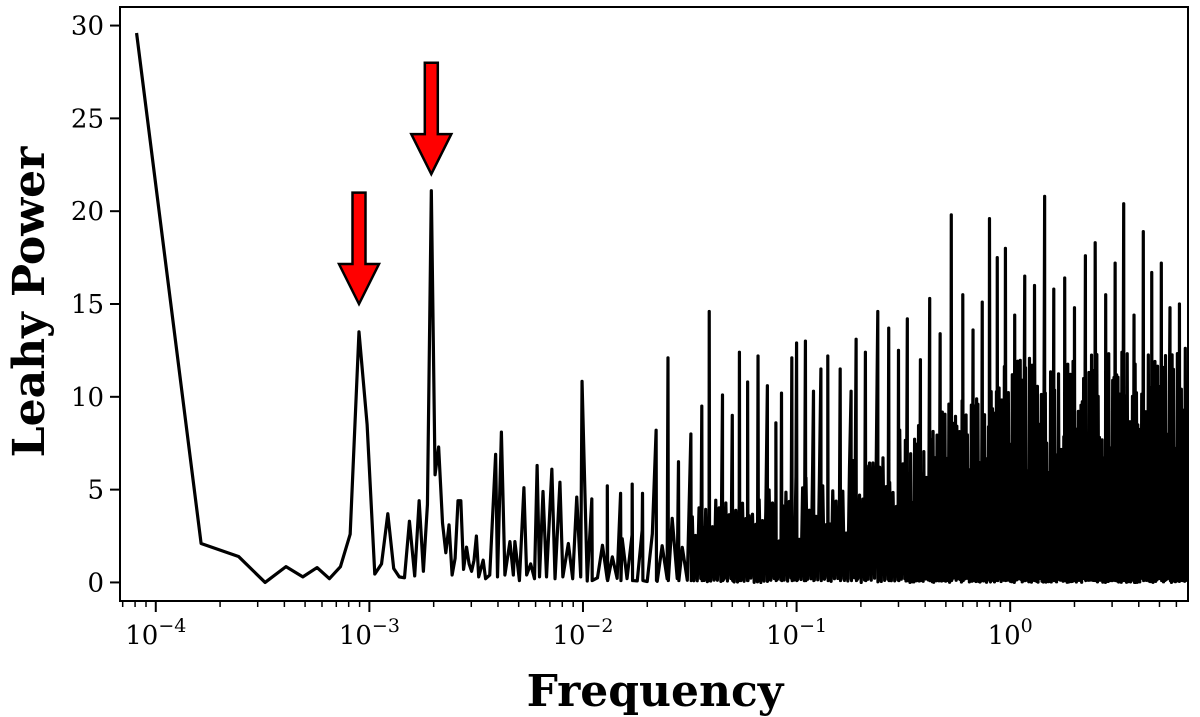 The width and height of the screenshot is (1200, 717). What do you see at coordinates (87, 305) in the screenshot?
I see `y-tick-label-15: 15` at bounding box center [87, 305].